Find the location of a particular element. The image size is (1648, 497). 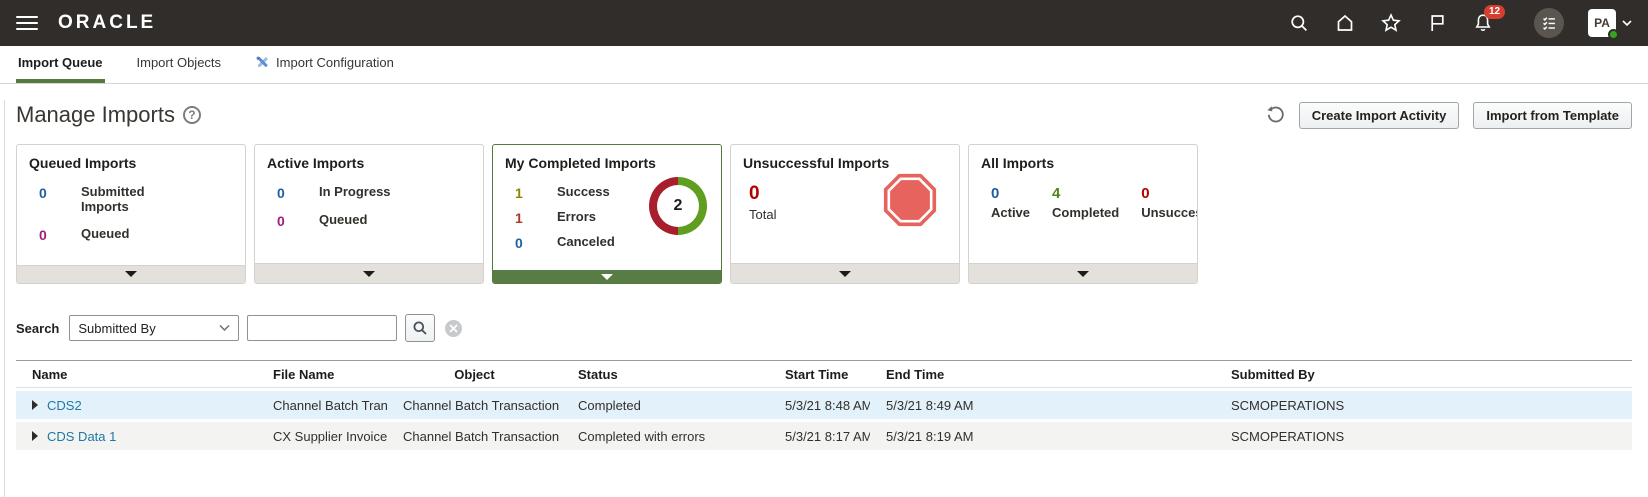

tab-import-queue: Import Queue is located at coordinates (60, 64).